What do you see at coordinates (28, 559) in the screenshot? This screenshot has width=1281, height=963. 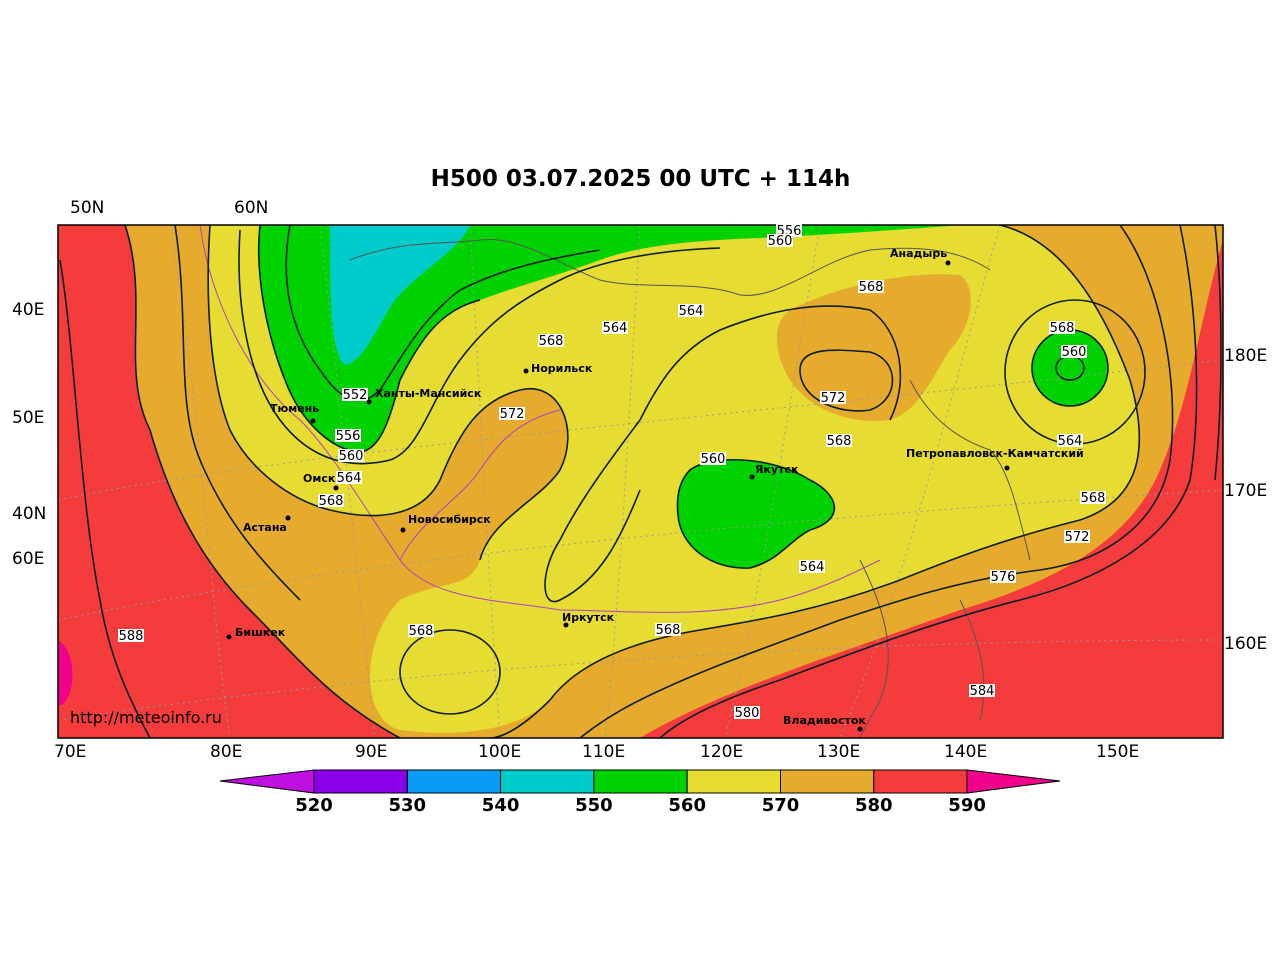 I see `lon-label-left-60e: 60E` at bounding box center [28, 559].